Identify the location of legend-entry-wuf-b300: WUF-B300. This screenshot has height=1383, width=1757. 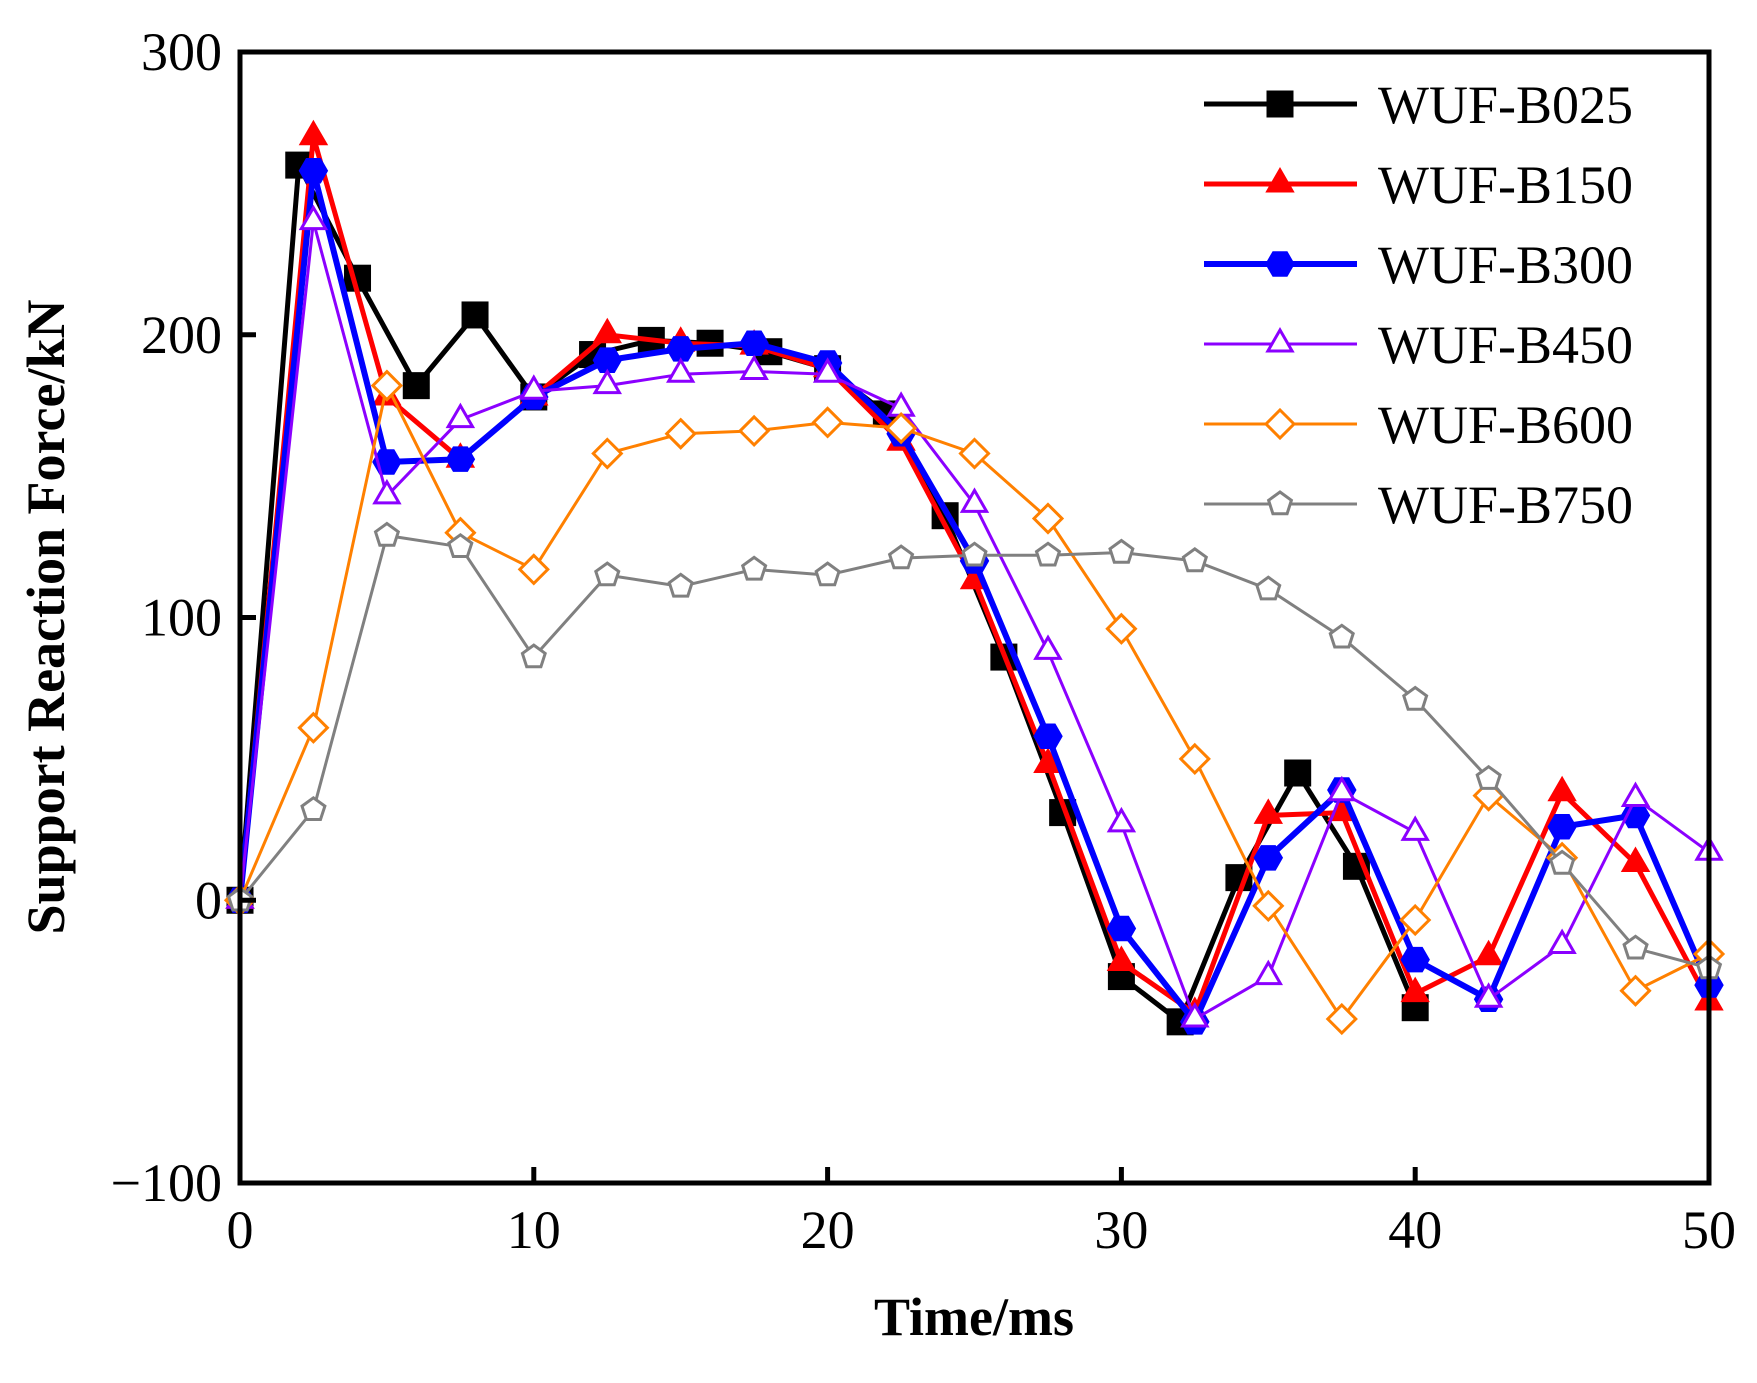
(1418, 265).